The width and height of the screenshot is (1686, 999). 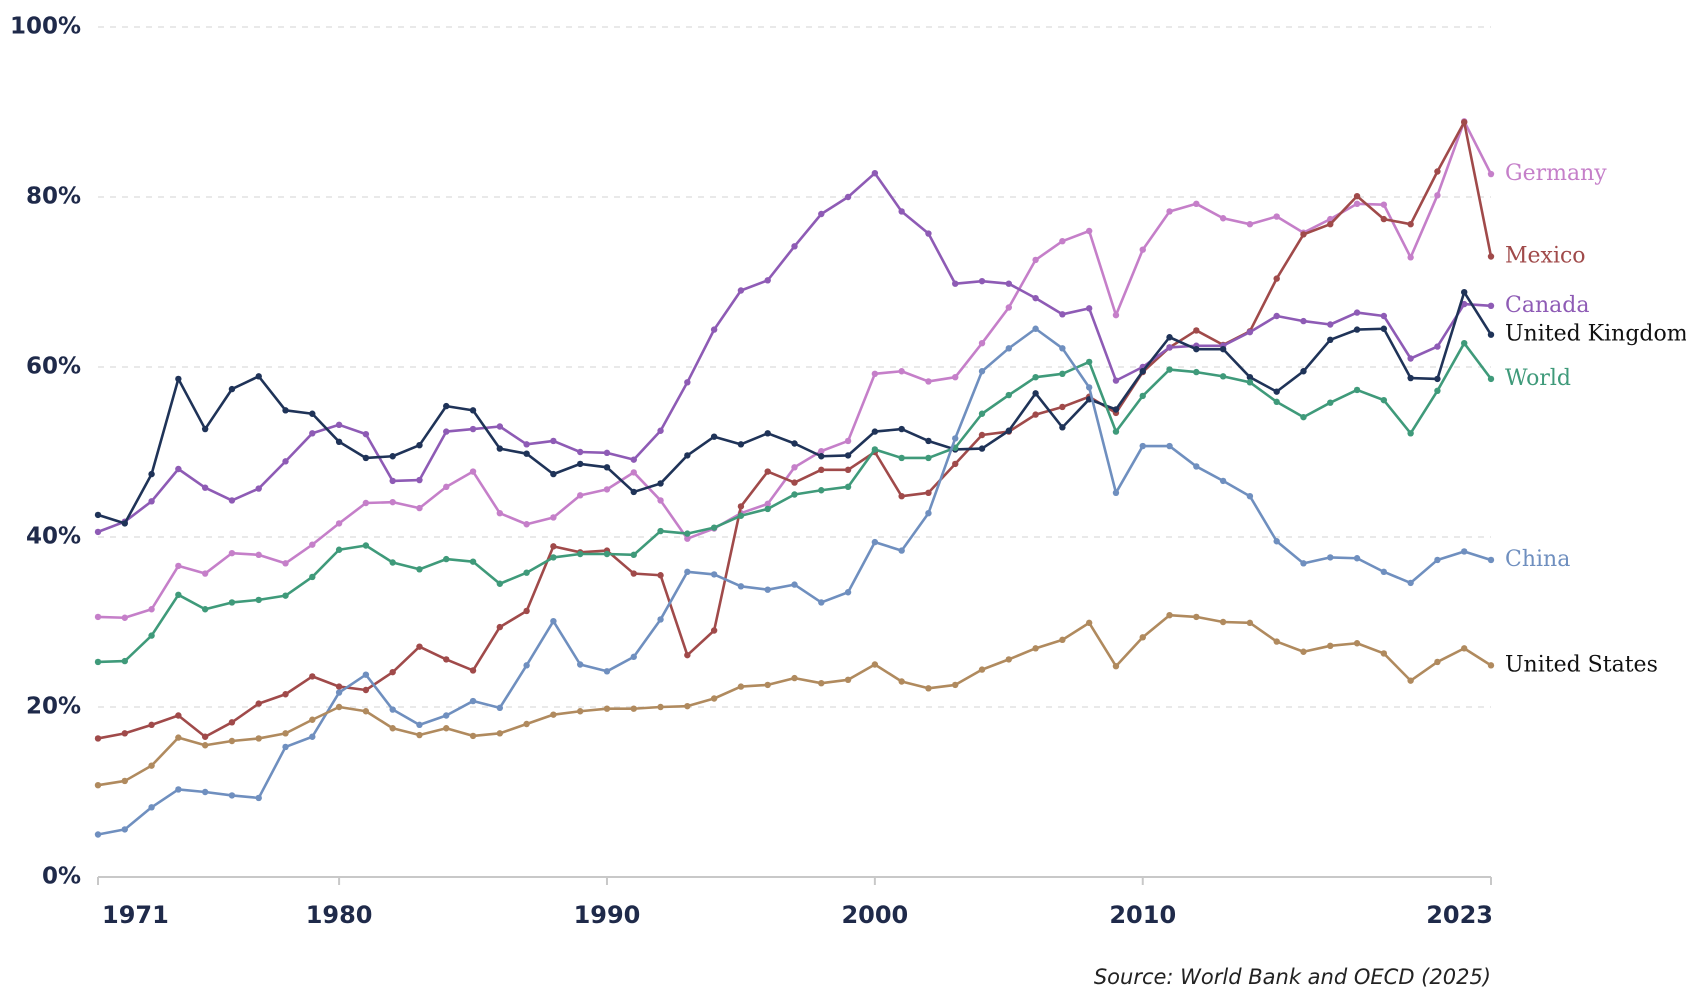 What do you see at coordinates (53, 367) in the screenshot?
I see `y-tick-label: 60%` at bounding box center [53, 367].